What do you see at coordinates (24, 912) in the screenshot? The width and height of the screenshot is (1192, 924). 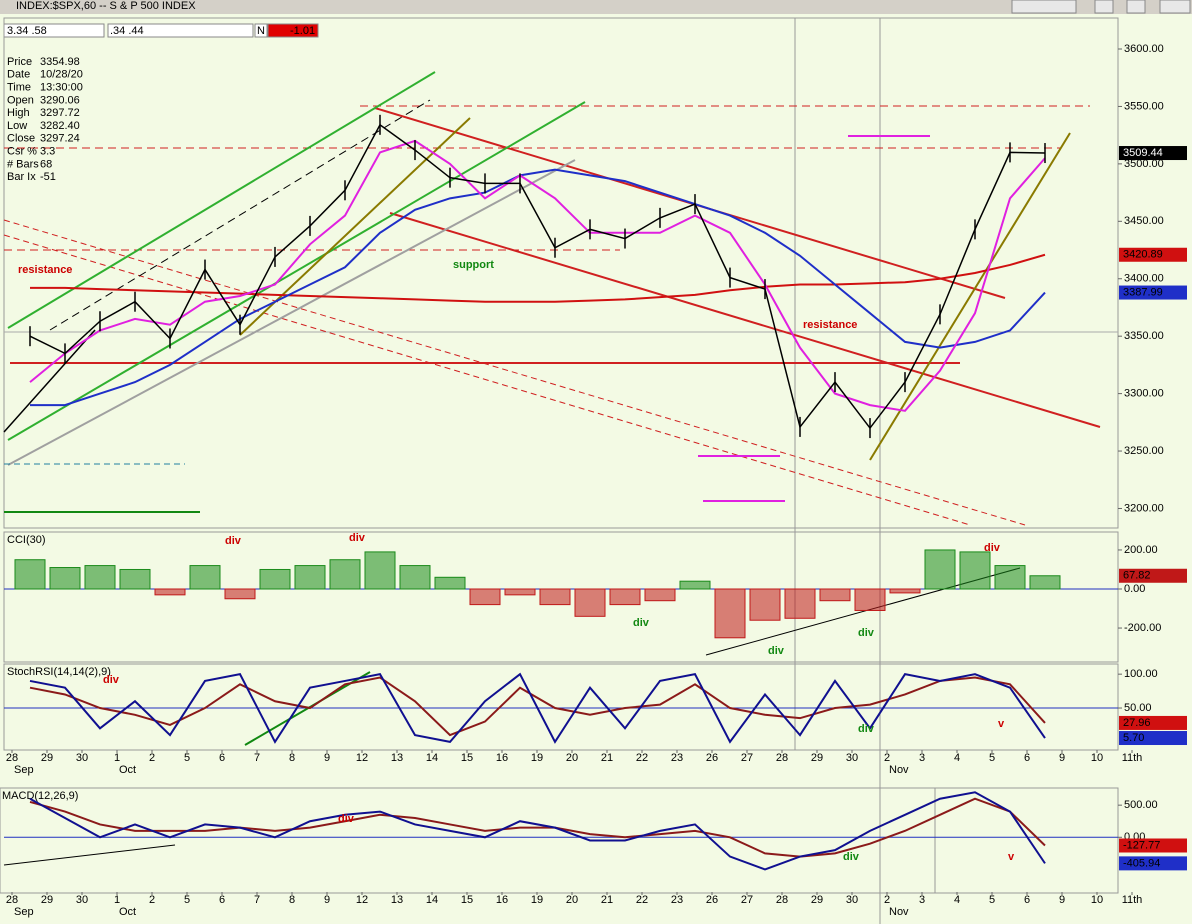 I see `month-label: Sep` at bounding box center [24, 912].